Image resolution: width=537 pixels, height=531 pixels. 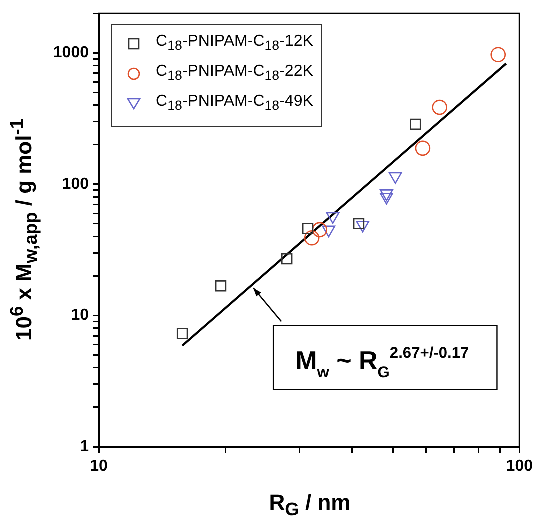 I want to click on x-axis-title: R$_{G}$ / nm, so click(x=310, y=505).